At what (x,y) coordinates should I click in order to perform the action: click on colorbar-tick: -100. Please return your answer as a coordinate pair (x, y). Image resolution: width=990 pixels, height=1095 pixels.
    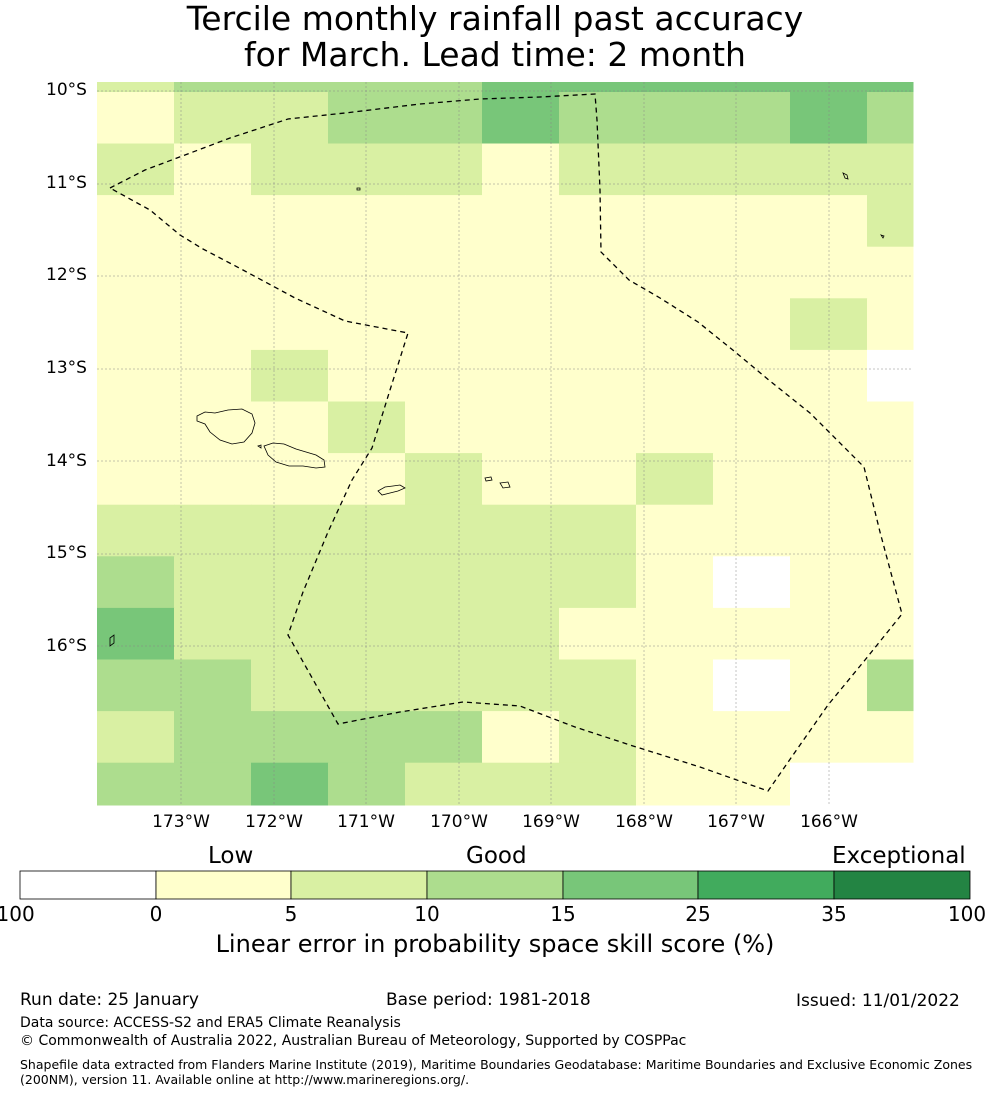
    Looking at the image, I should click on (17, 914).